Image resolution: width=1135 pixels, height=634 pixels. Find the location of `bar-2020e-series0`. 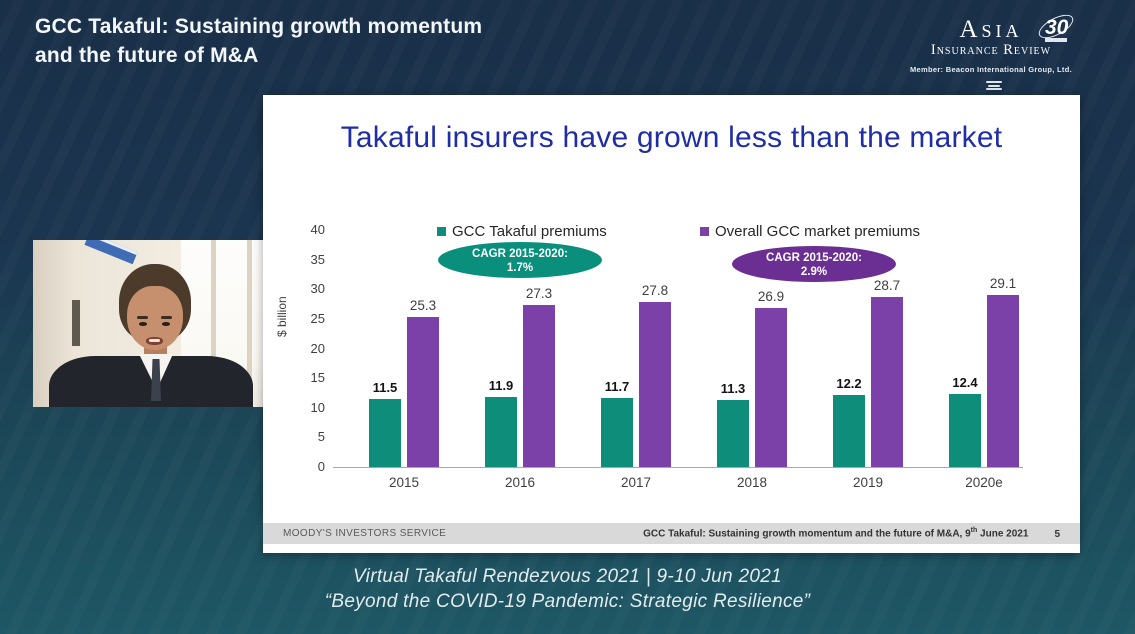

bar-2020e-series0 is located at coordinates (965, 430).